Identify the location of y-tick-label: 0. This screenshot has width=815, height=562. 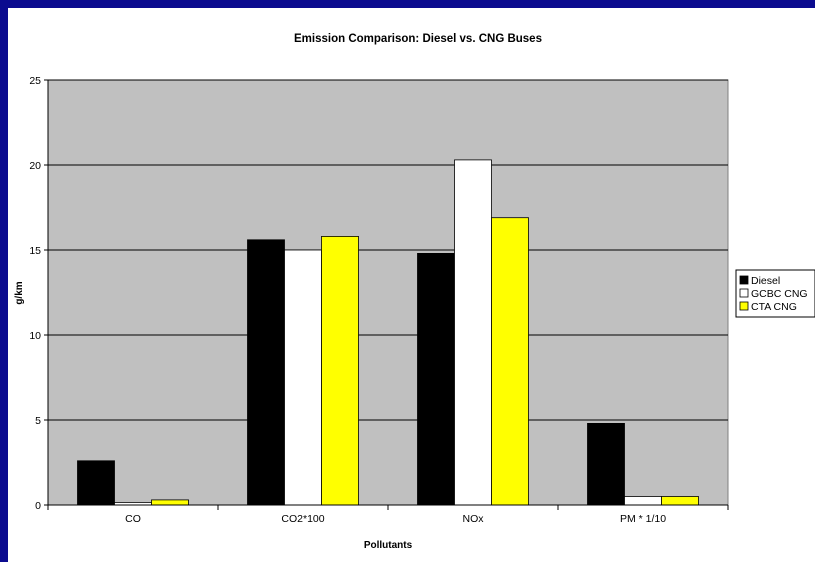
(38, 506).